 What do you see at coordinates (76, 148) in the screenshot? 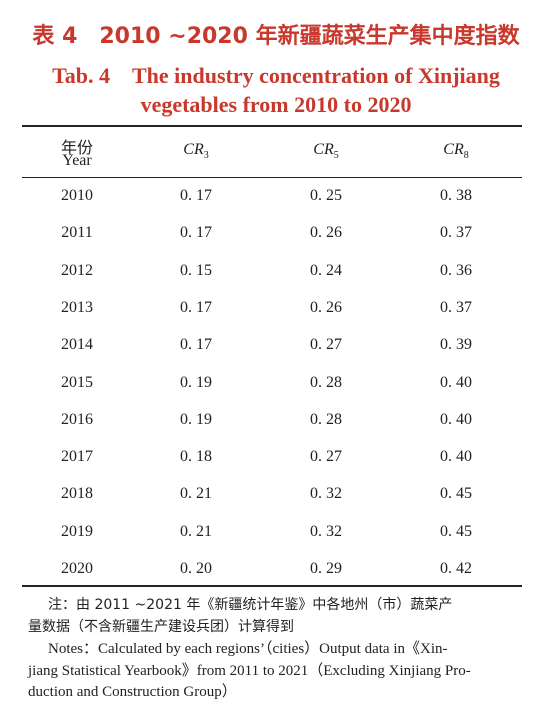
I see `header-cell: 年份` at bounding box center [76, 148].